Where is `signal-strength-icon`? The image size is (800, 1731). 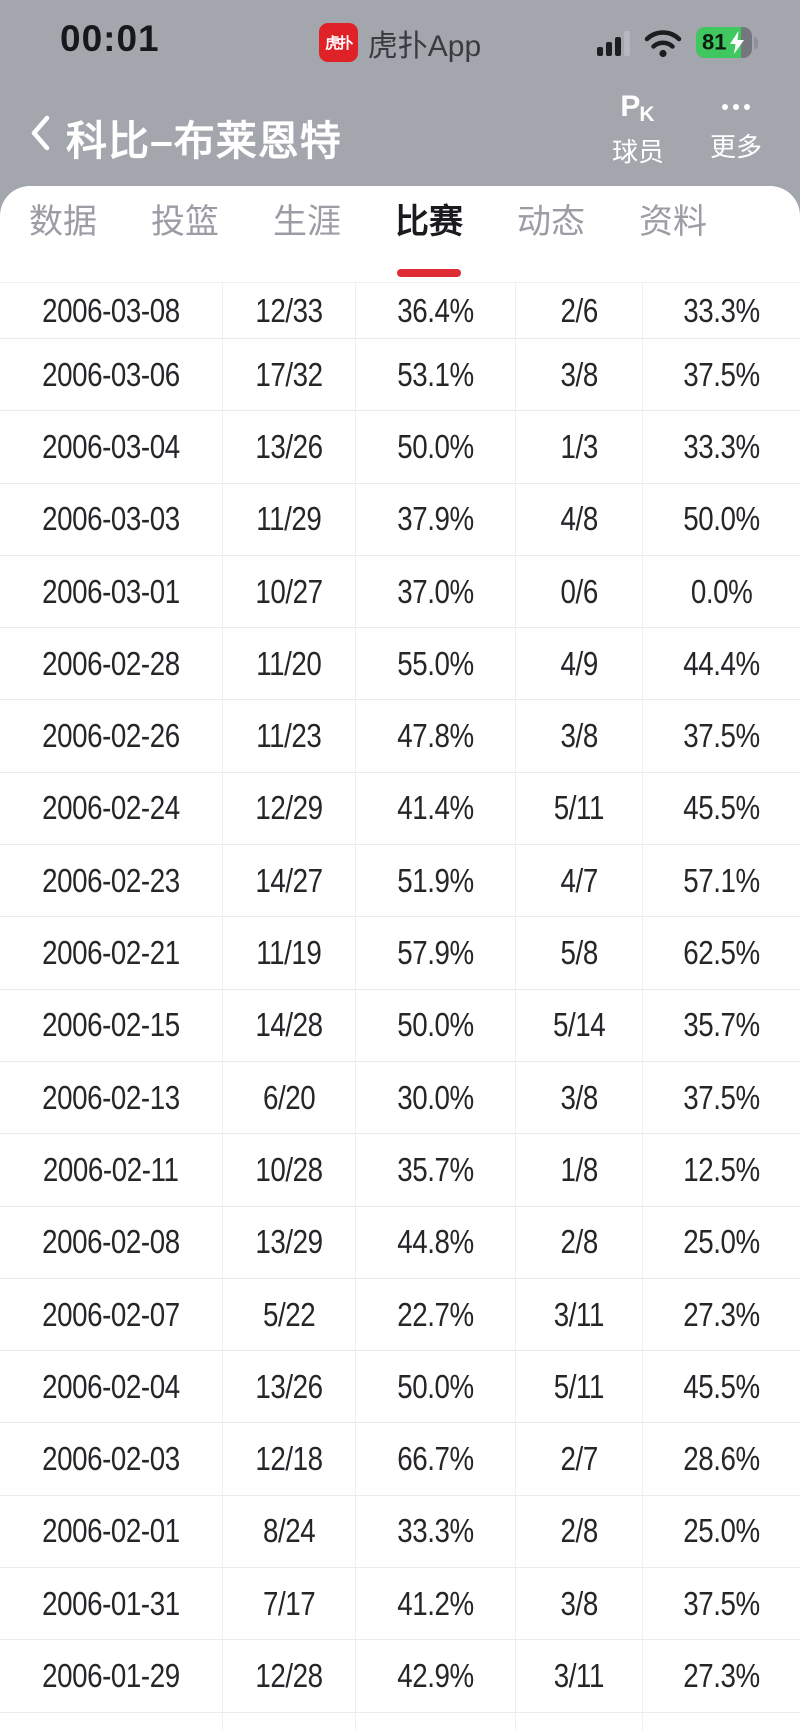
signal-strength-icon is located at coordinates (613, 43).